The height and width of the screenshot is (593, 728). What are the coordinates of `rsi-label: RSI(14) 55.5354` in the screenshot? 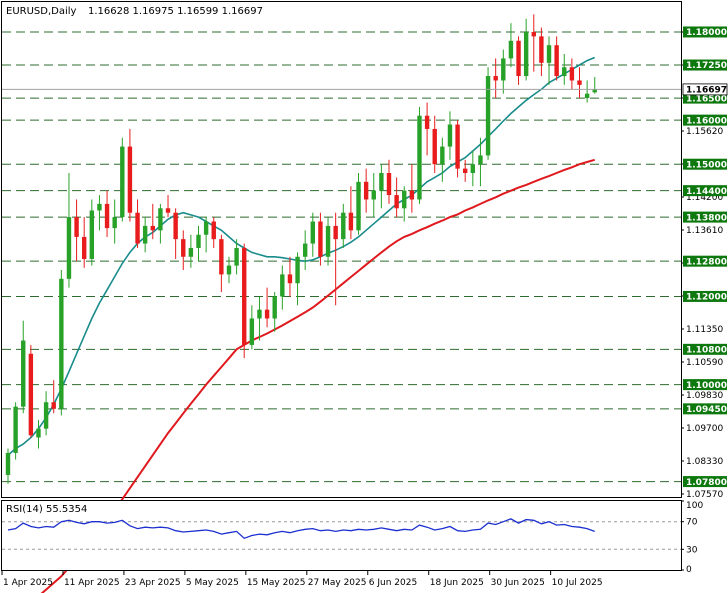 It's located at (46, 509).